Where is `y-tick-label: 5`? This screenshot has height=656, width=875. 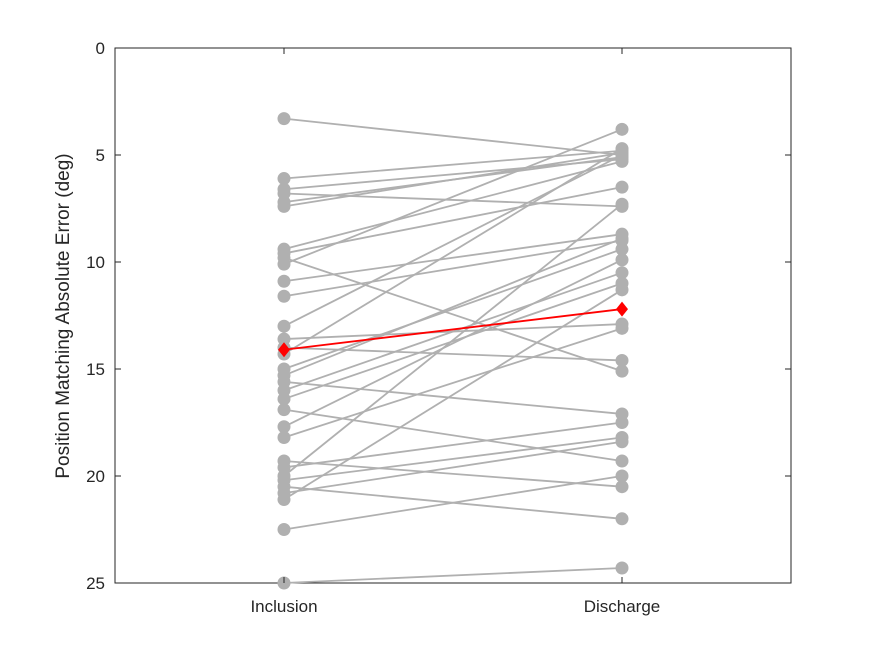 y-tick-label: 5 is located at coordinates (100, 155).